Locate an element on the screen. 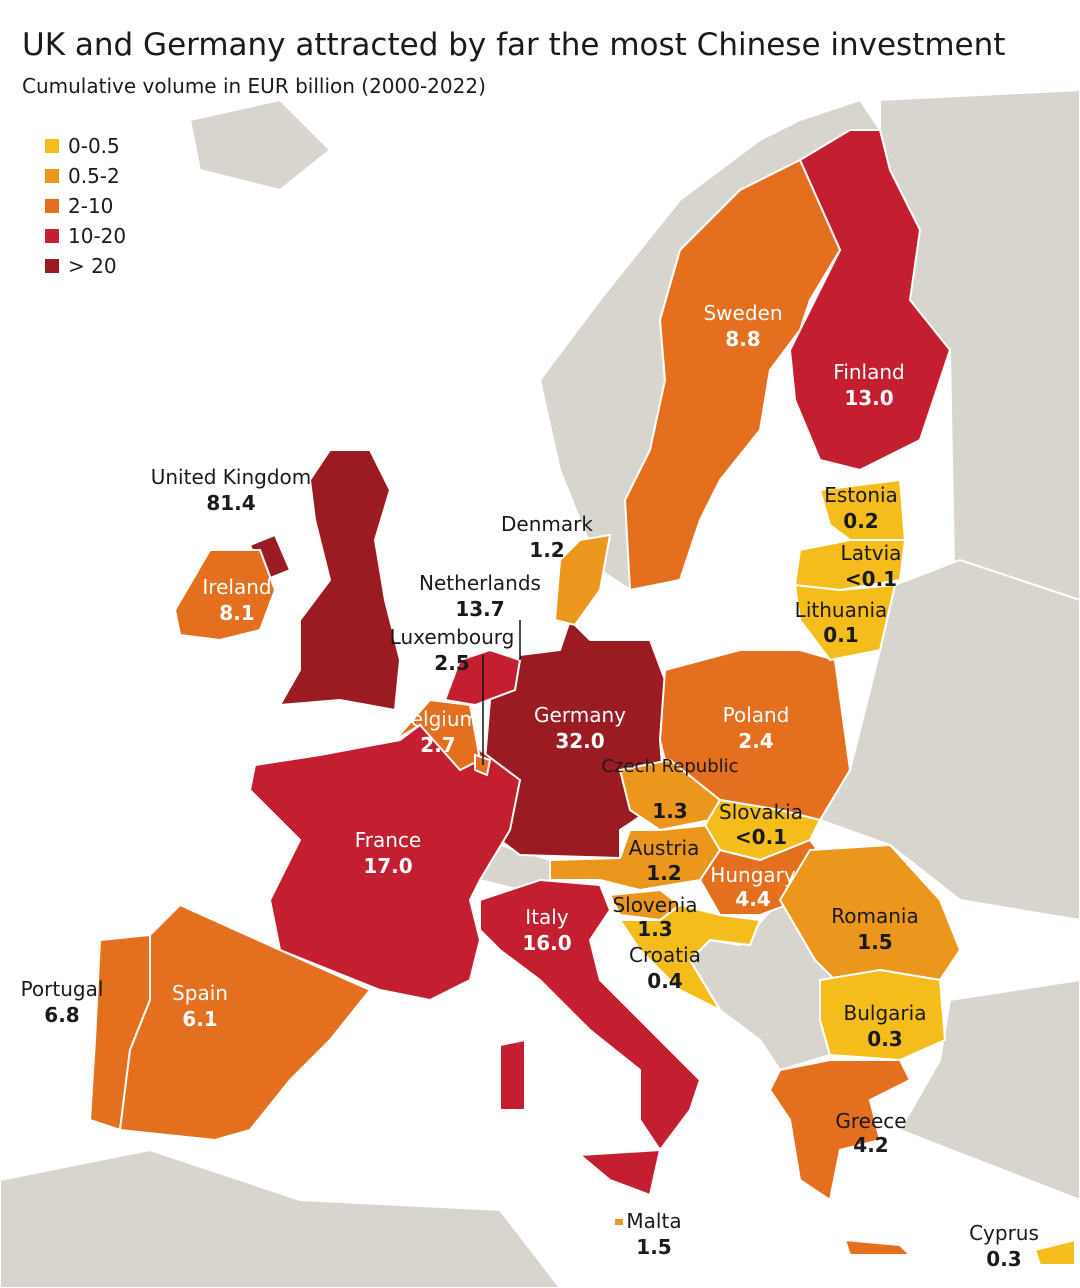  country-name: Cyprus is located at coordinates (1004, 1233).